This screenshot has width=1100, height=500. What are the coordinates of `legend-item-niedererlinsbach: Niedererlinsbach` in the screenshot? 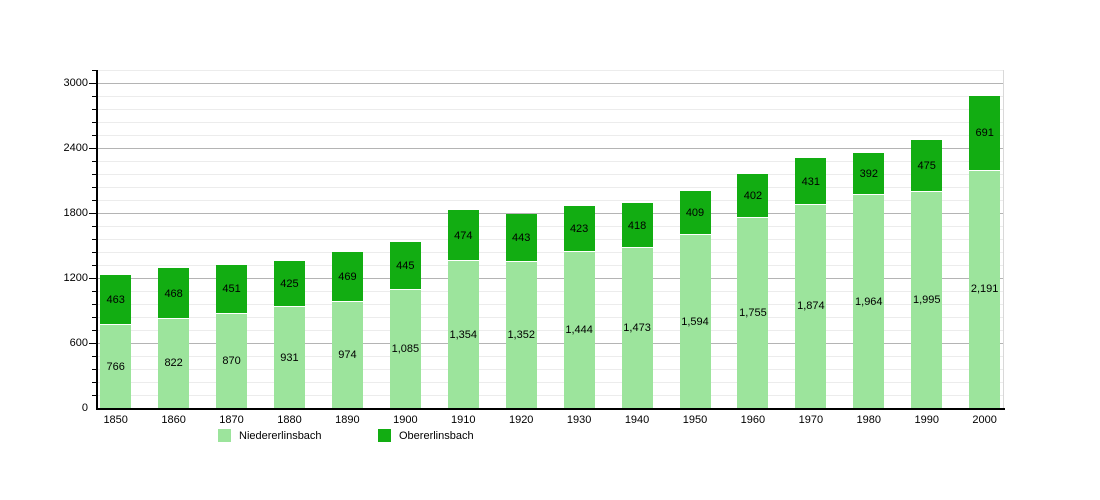 It's located at (270, 435).